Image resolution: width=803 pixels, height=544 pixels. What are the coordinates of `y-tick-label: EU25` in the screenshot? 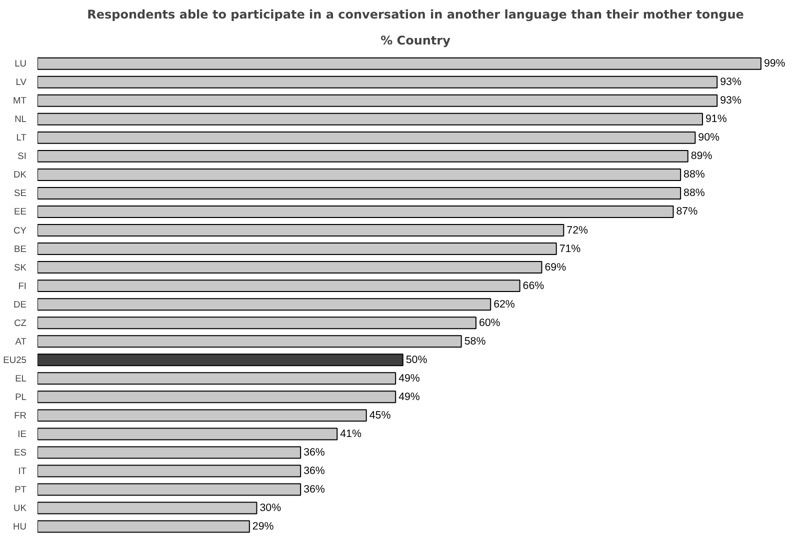 It's located at (15, 359).